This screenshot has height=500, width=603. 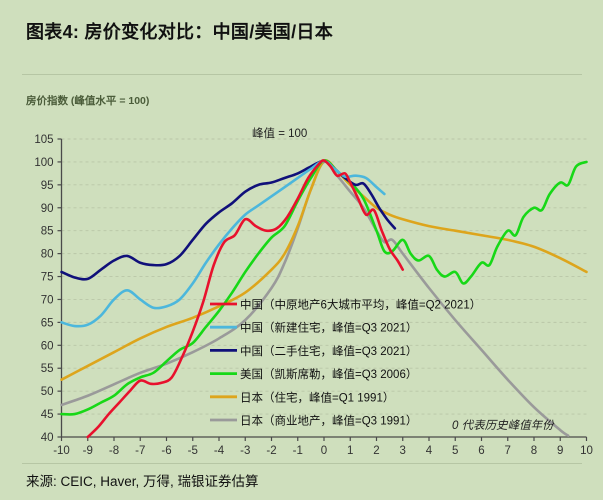 I want to click on page-title: 图表4: 房价变化对比：中国/美国/日本, so click(x=180, y=32).